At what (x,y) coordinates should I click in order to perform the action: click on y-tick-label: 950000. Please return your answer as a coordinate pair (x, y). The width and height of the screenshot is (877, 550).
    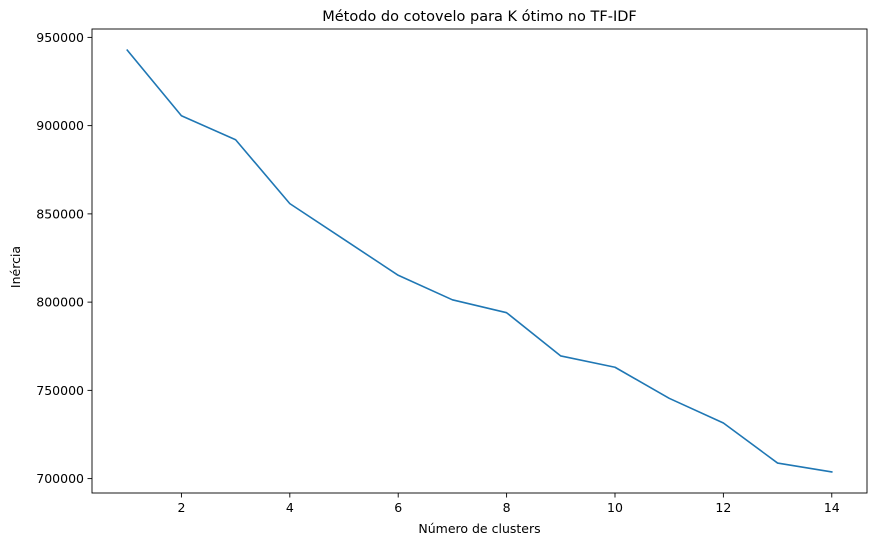
    Looking at the image, I should click on (60, 37).